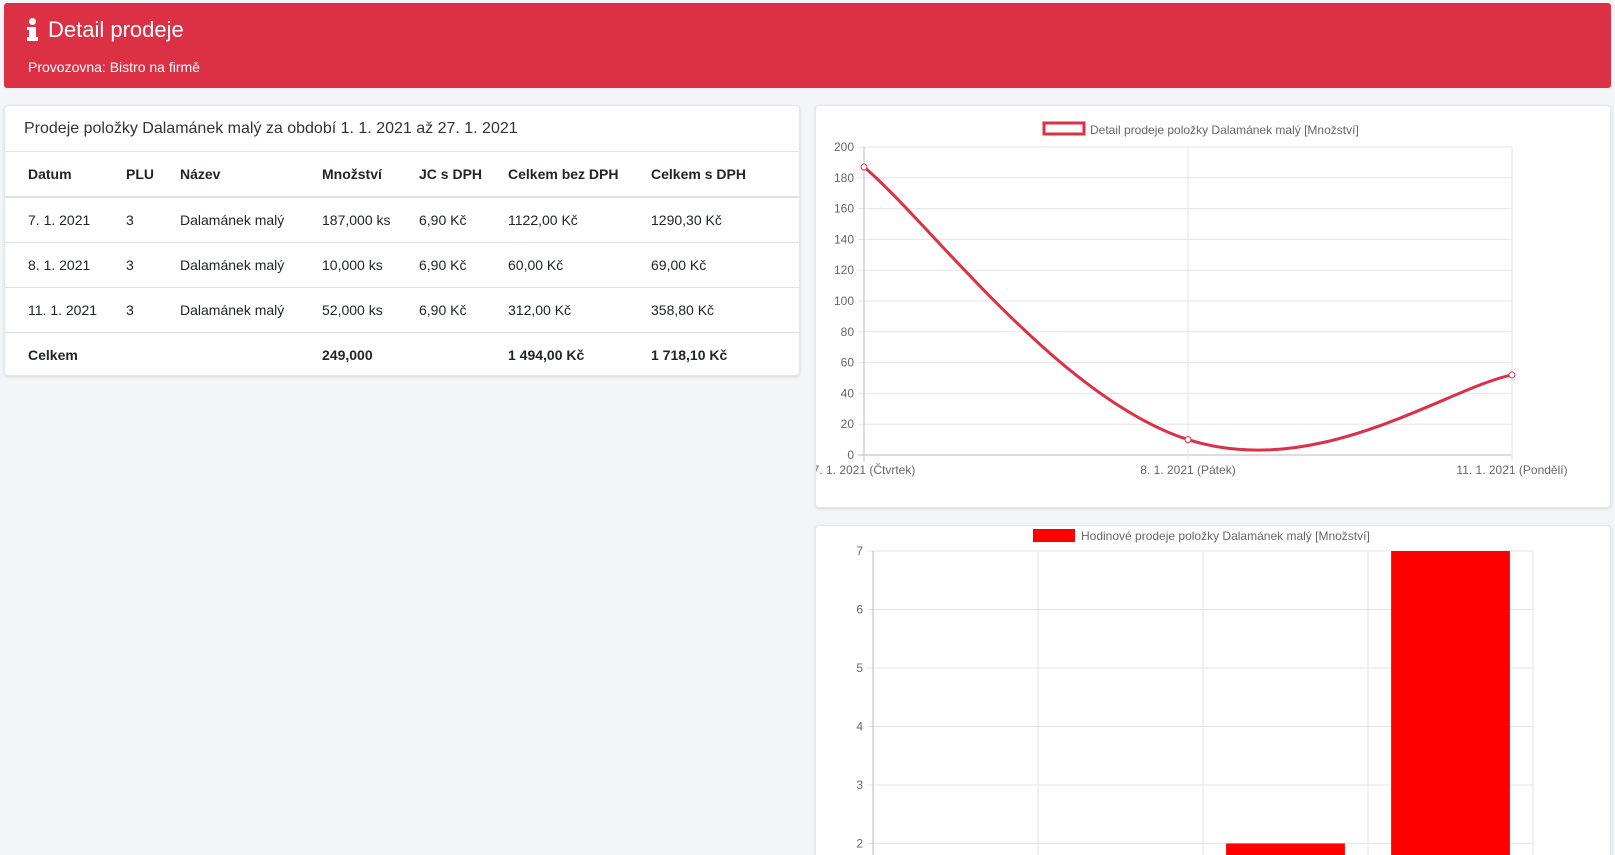 The width and height of the screenshot is (1615, 855). I want to click on table-cell: 1122,00 Kč, so click(556, 220).